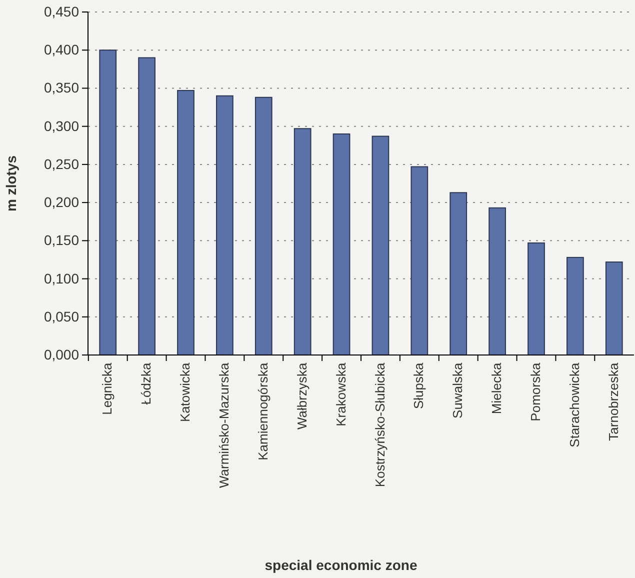 This screenshot has height=578, width=635. I want to click on x-tick-label: Pomorska, so click(536, 392).